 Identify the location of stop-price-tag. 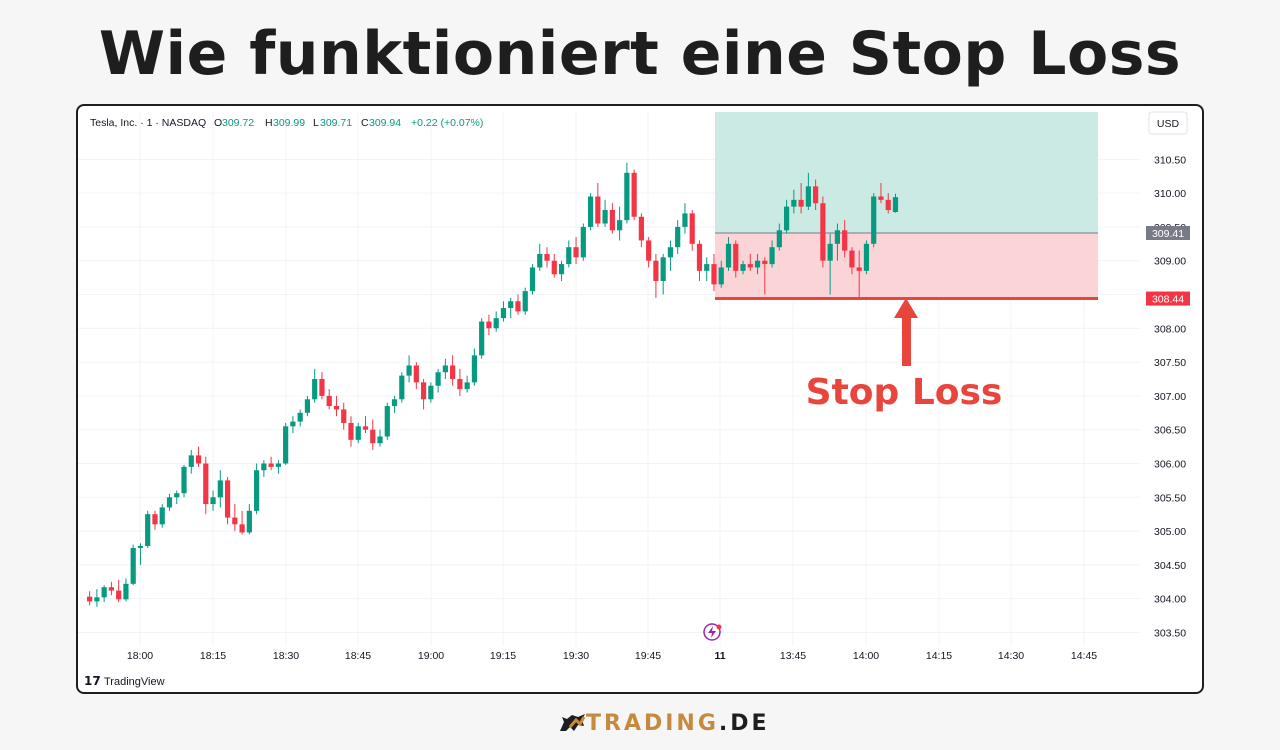
(1168, 298).